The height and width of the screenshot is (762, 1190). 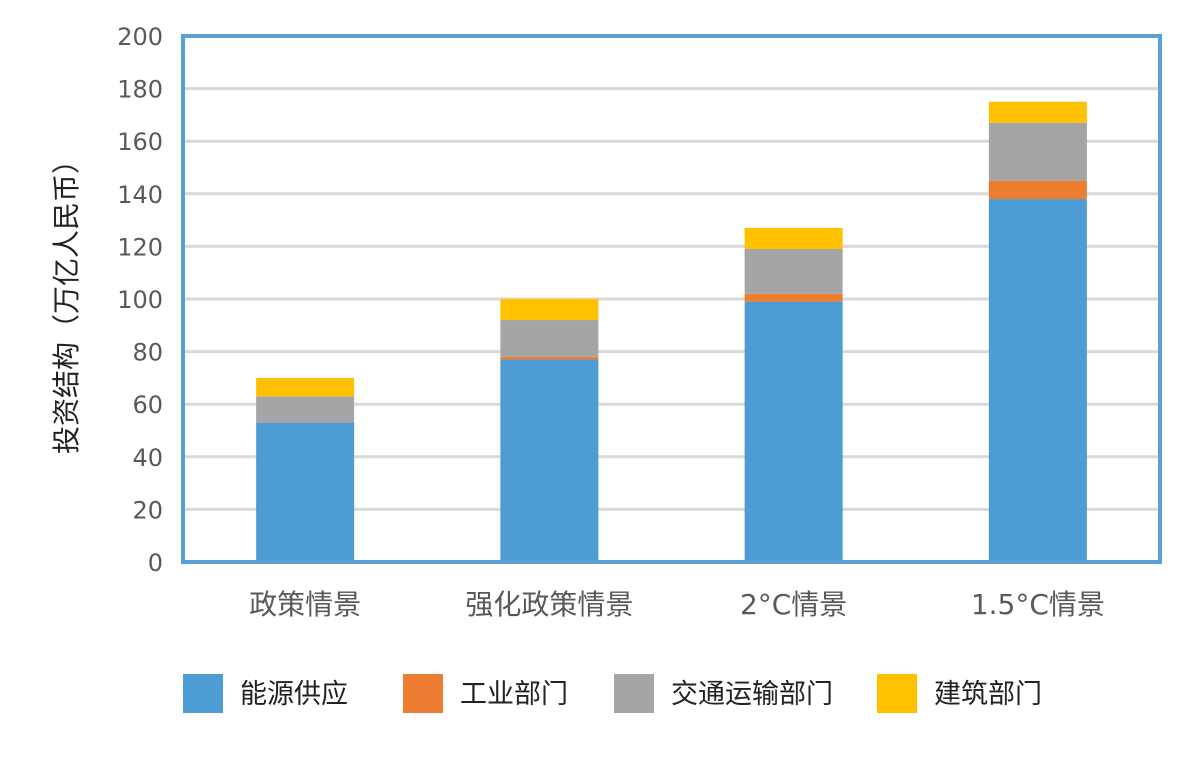 I want to click on y-tick-label: 160, so click(x=140, y=142).